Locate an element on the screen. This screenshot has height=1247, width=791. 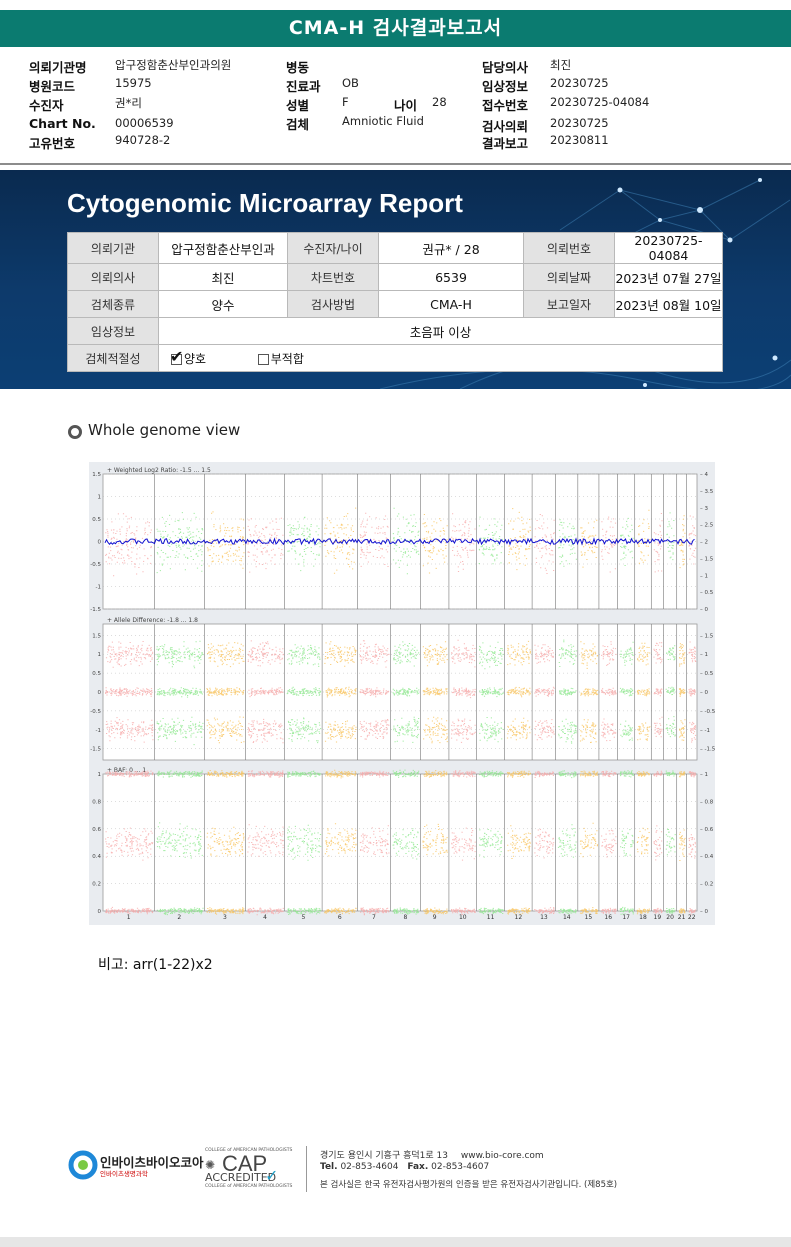
tel: 02-853-4604 is located at coordinates (369, 1167).